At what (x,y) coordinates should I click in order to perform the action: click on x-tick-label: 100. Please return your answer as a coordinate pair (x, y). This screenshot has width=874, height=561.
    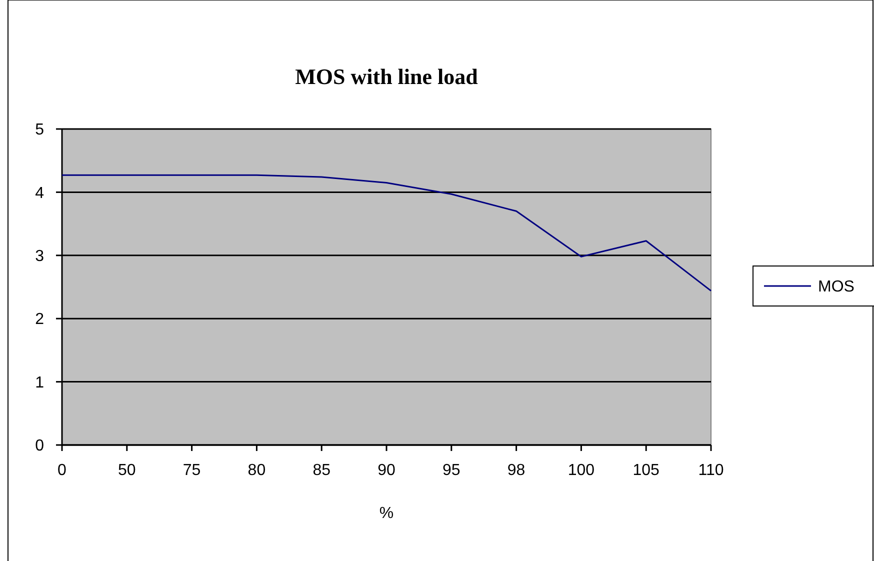
    Looking at the image, I should click on (581, 470).